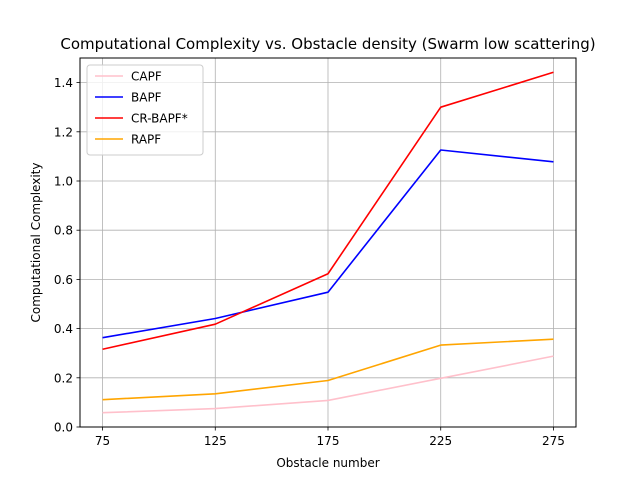 Image resolution: width=640 pixels, height=480 pixels. What do you see at coordinates (63, 378) in the screenshot?
I see `y-tick-label: 0.2` at bounding box center [63, 378].